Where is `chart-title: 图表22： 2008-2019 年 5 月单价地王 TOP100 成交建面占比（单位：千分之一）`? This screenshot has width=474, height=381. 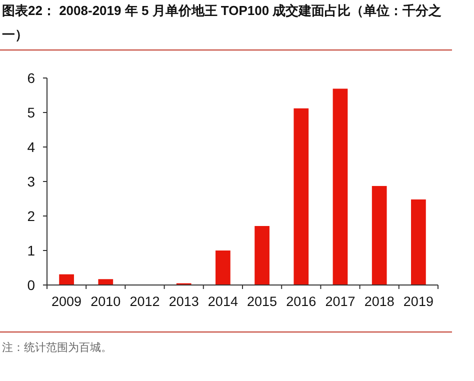 chart-title: 图表22： 2008-2019 年 5 月单价地王 TOP100 成交建面占比（单位：千分之一） is located at coordinates (222, 22).